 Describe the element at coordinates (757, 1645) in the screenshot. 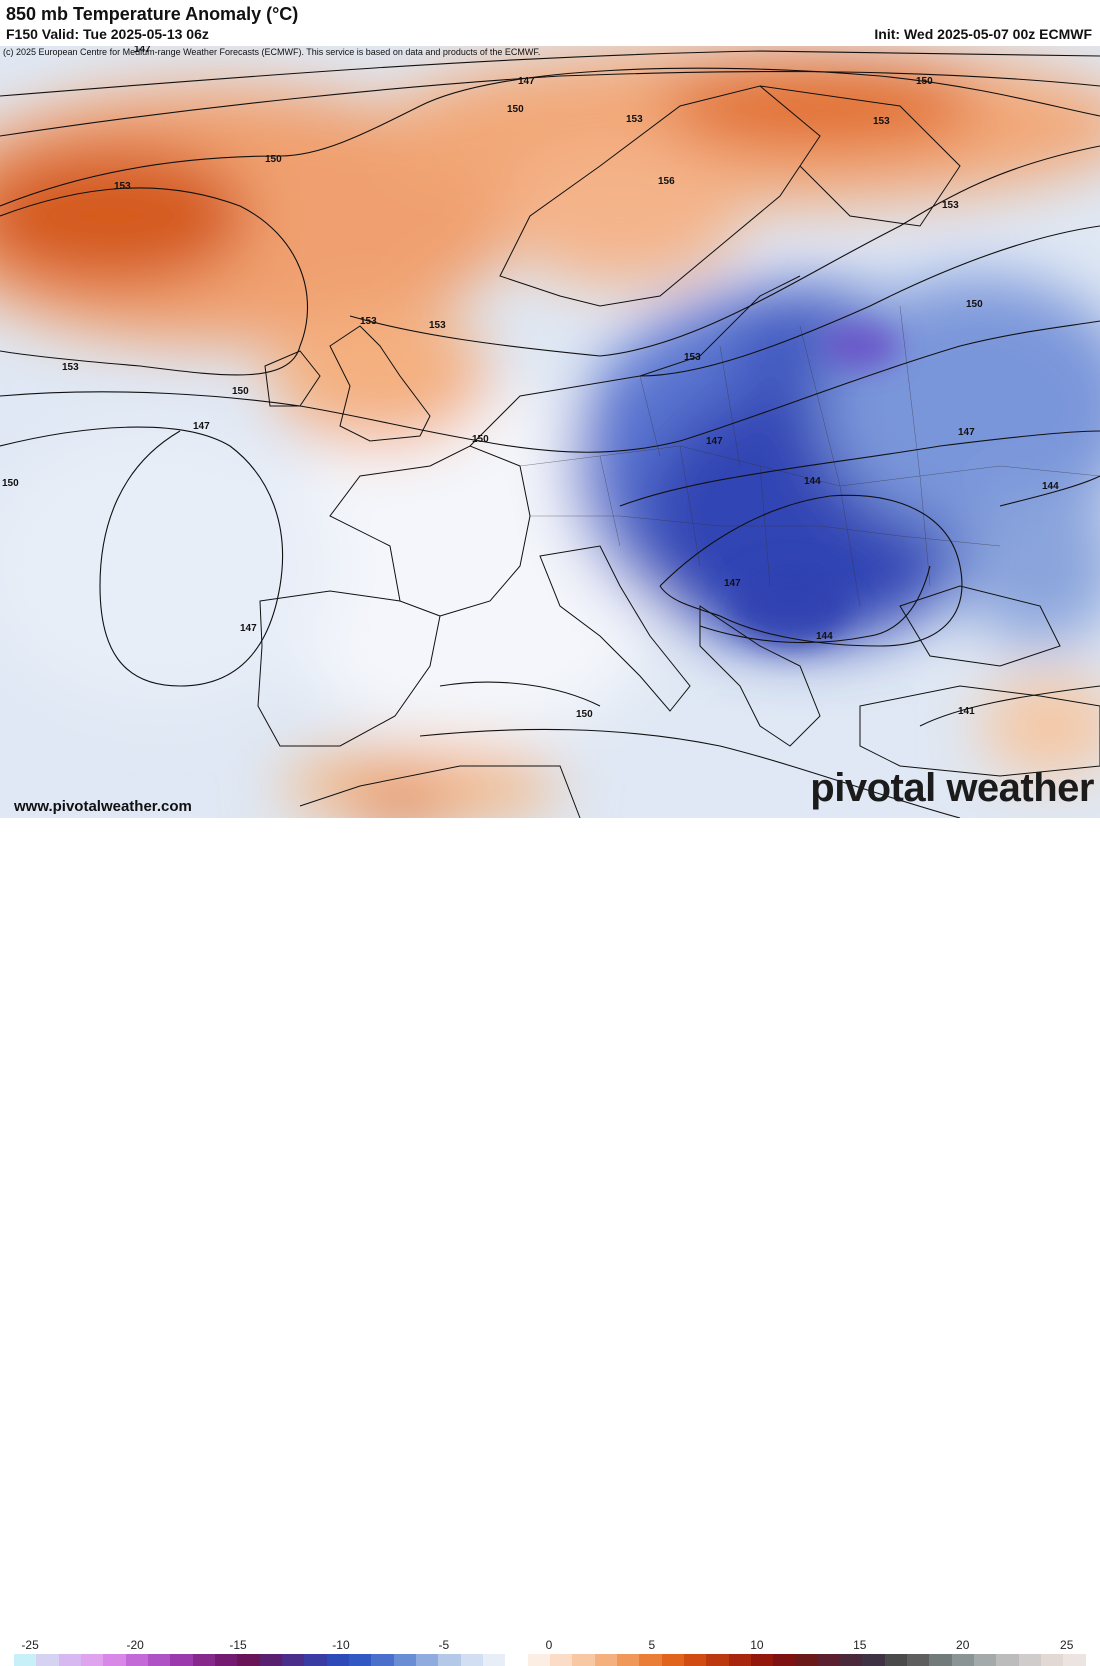

I see `colorbar-tick: 10` at that location.